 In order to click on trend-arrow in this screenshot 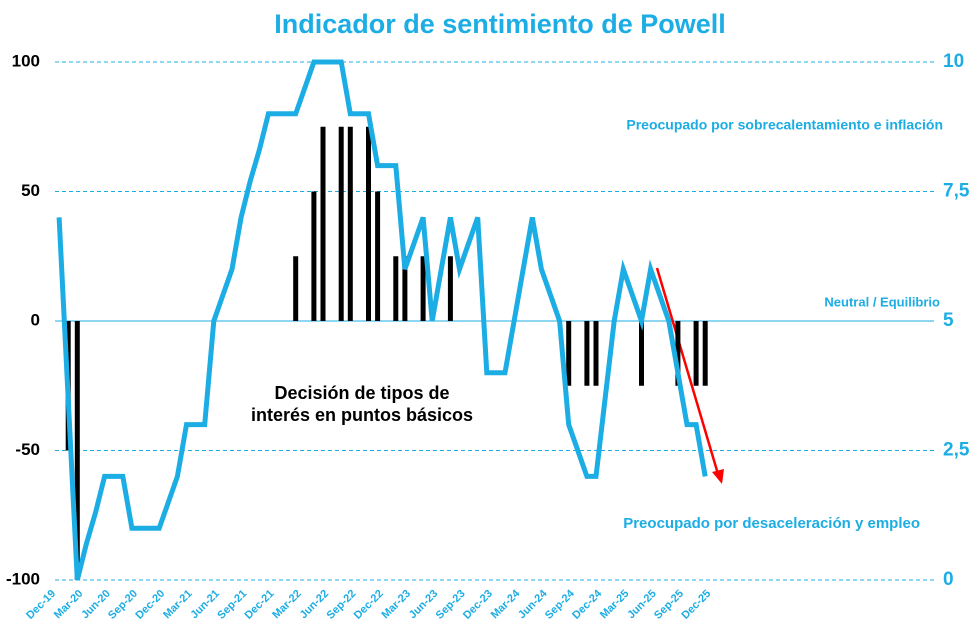, I will do `click(687, 371)`.